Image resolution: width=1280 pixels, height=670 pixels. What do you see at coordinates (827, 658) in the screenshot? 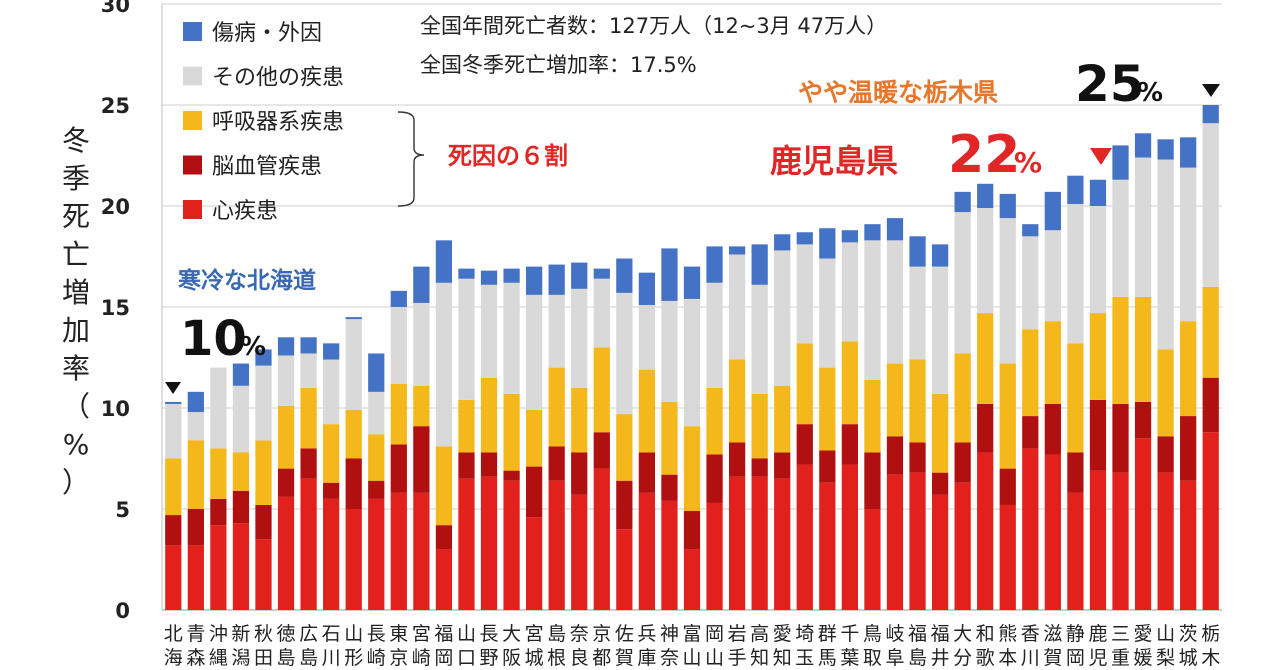
I see `x-tick-label: 馬` at bounding box center [827, 658].